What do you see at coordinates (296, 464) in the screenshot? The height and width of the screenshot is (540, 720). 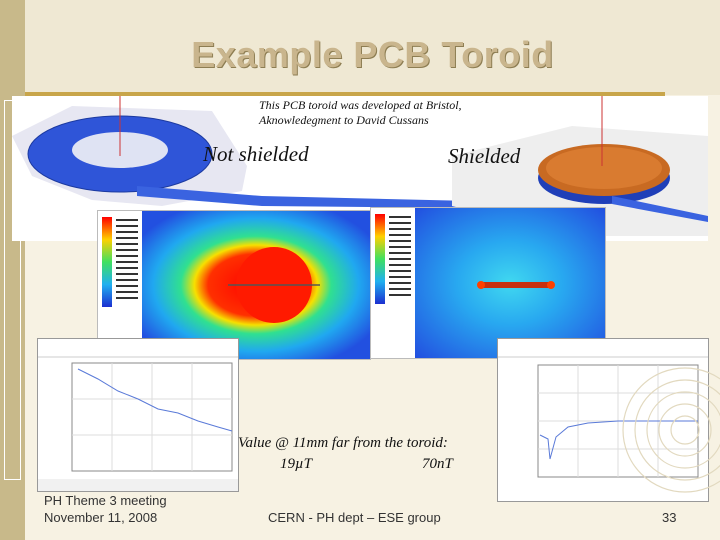 I see `value-unshielded: 19µT` at bounding box center [296, 464].